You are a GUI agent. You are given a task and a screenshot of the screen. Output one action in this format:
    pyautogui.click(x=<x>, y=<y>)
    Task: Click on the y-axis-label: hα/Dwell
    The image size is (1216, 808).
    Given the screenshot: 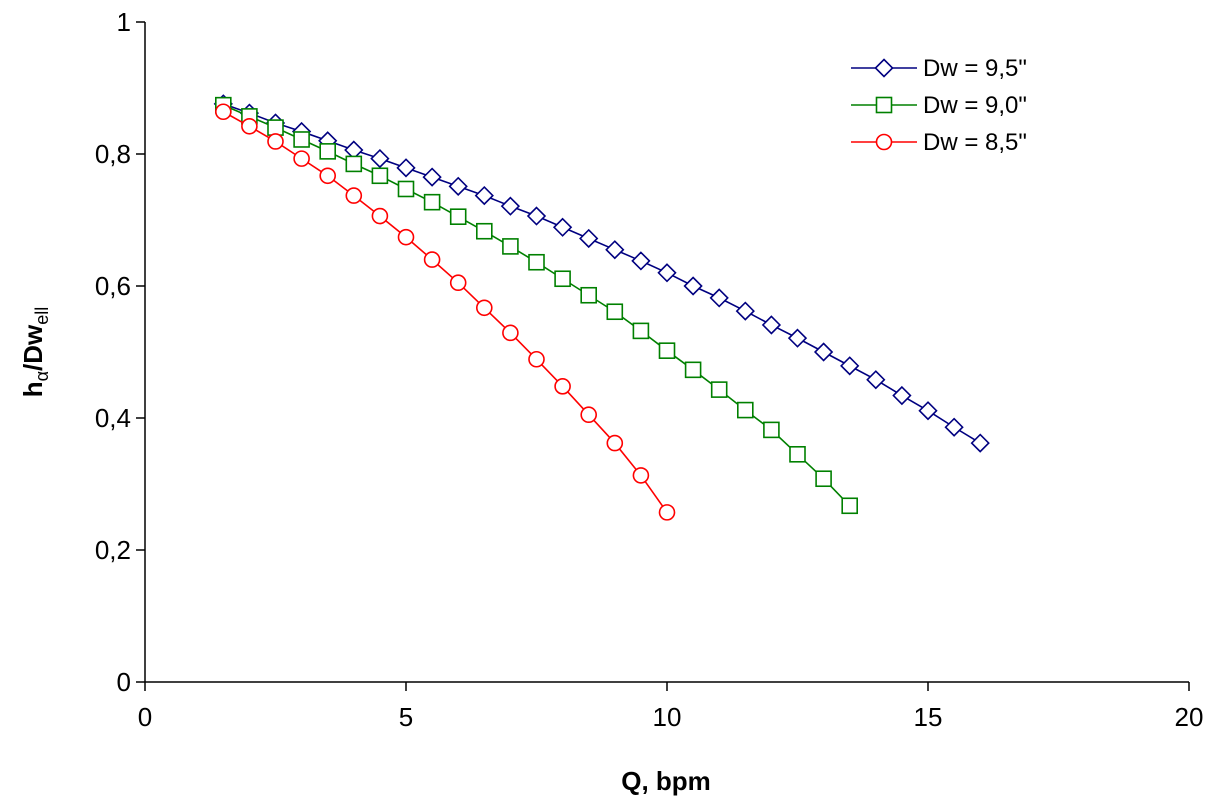 What is the action you would take?
    pyautogui.click(x=35, y=352)
    